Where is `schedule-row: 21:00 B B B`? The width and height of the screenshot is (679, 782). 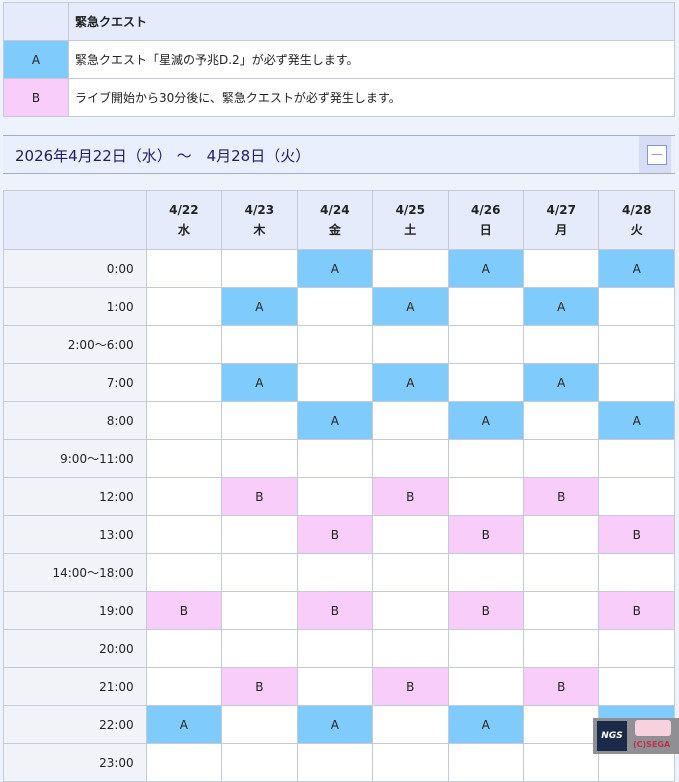
schedule-row: 21:00 B B B is located at coordinates (339, 686).